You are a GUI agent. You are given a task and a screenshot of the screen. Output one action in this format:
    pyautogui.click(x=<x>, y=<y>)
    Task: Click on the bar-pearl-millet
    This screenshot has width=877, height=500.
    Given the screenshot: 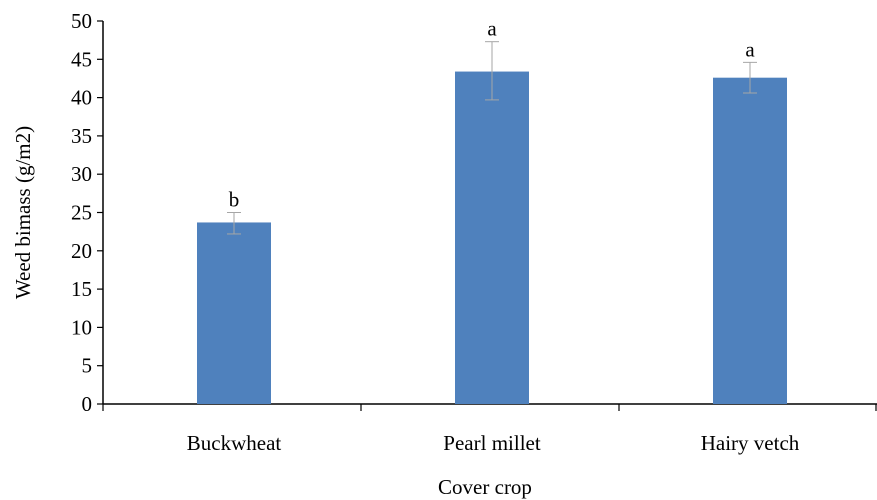 What is the action you would take?
    pyautogui.click(x=492, y=237)
    